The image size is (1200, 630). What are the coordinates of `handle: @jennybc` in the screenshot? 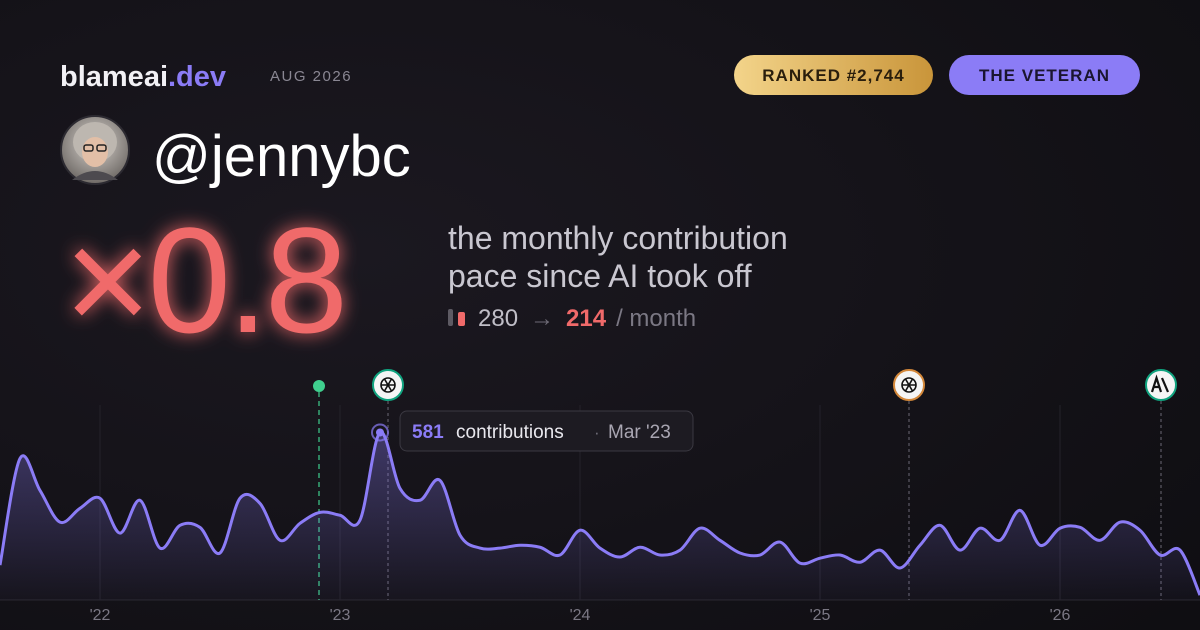 It's located at (281, 156).